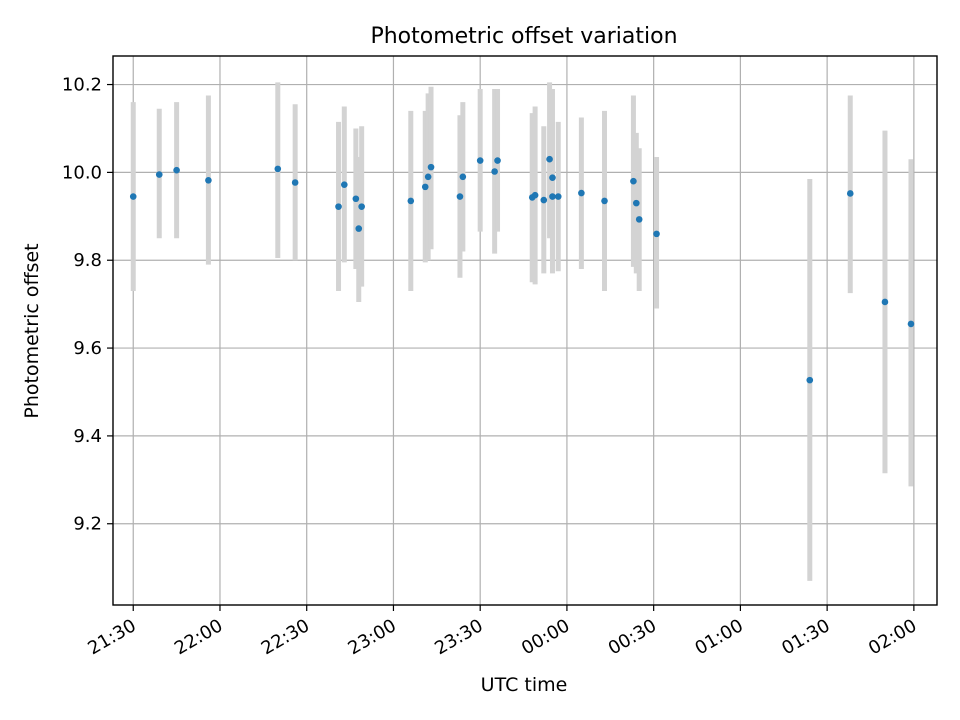  I want to click on y-tick-label: 9.2, so click(87, 524).